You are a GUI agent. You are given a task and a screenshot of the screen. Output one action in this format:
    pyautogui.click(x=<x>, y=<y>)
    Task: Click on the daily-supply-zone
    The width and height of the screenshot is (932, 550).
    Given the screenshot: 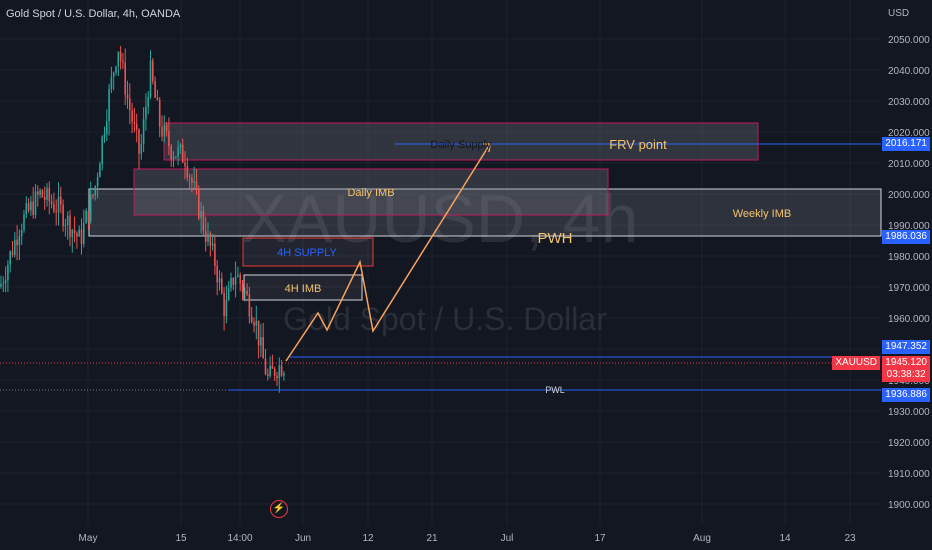 What is the action you would take?
    pyautogui.click(x=461, y=141)
    